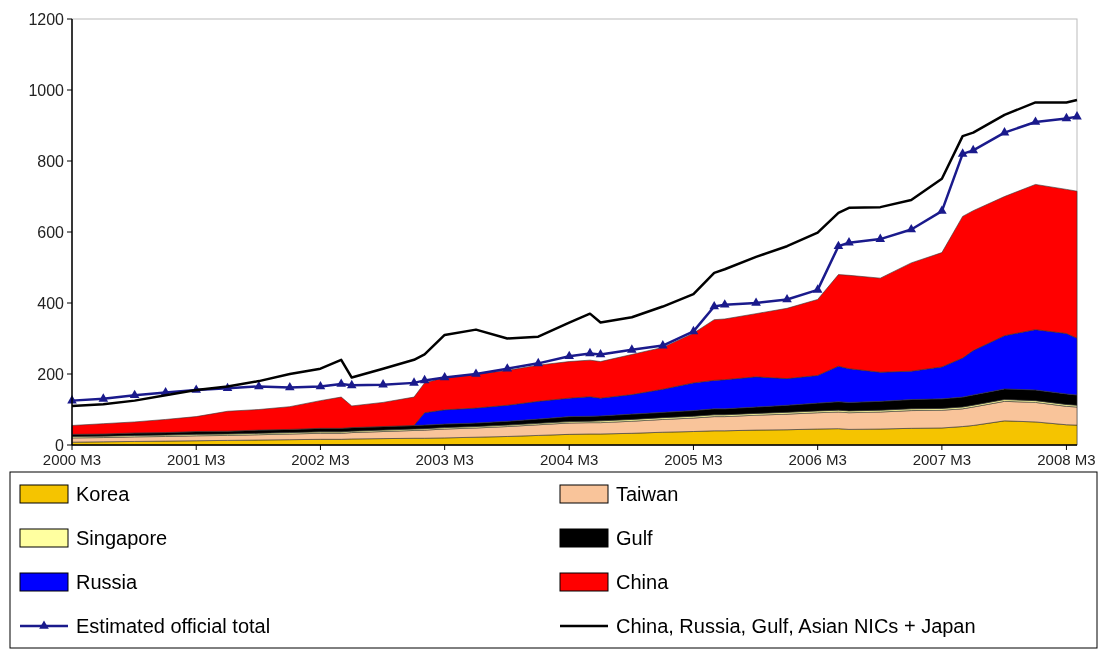 The image size is (1107, 658). Describe the element at coordinates (196, 459) in the screenshot. I see `x-tick-label: 2001 M3` at that location.